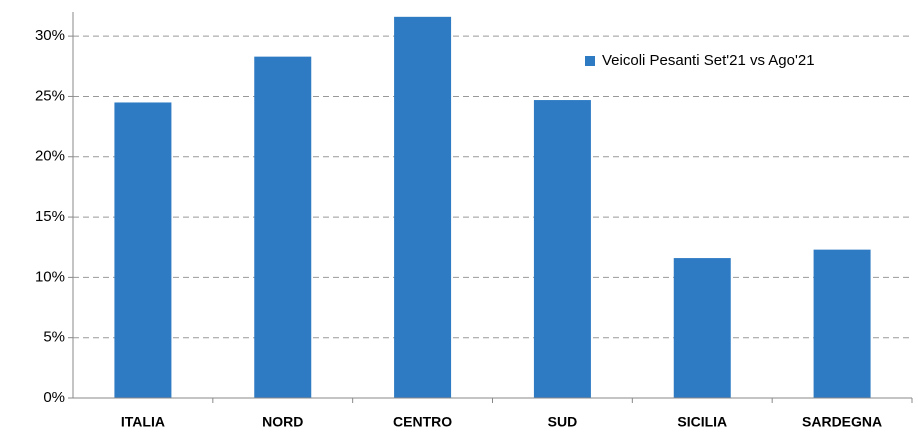 This screenshot has width=918, height=432. Describe the element at coordinates (54, 397) in the screenshot. I see `y-tick-label: 0%` at that location.